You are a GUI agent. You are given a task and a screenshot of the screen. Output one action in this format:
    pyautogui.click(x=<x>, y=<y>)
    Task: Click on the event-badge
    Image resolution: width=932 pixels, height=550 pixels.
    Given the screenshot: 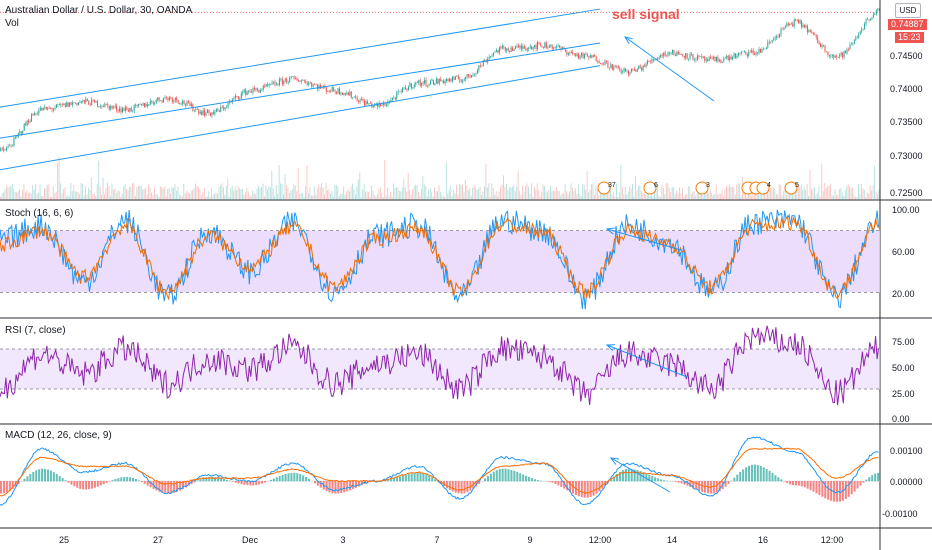 What is the action you would take?
    pyautogui.click(x=702, y=188)
    